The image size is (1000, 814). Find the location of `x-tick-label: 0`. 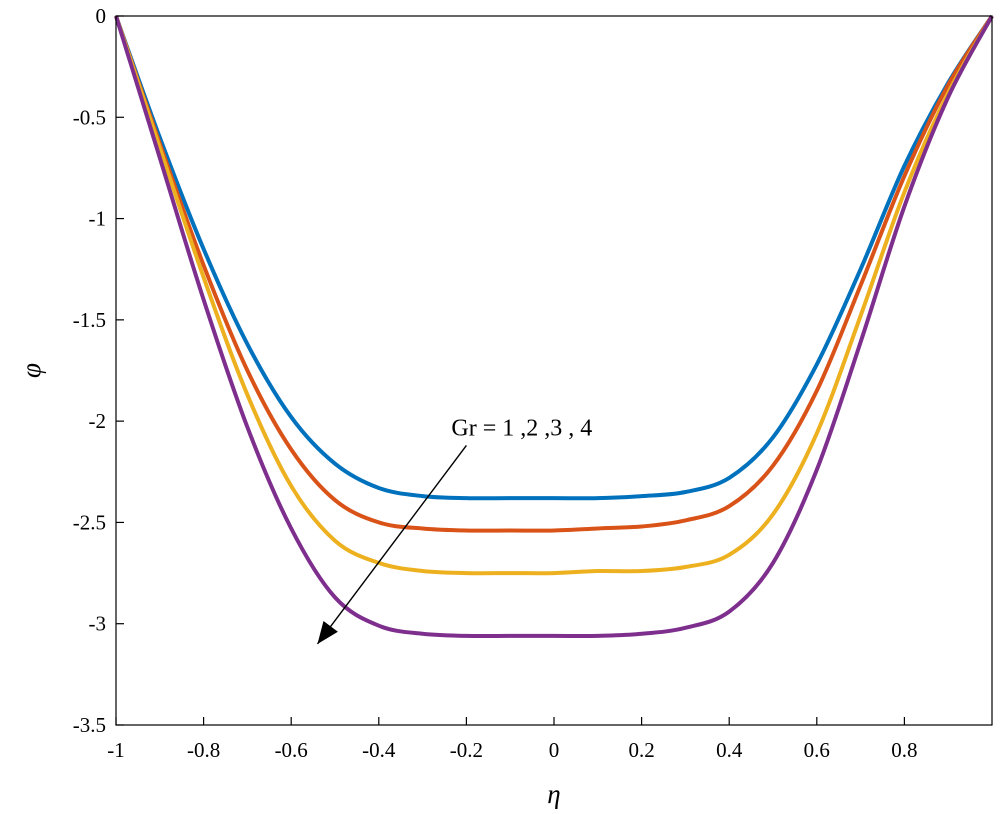

x-tick-label: 0 is located at coordinates (554, 750).